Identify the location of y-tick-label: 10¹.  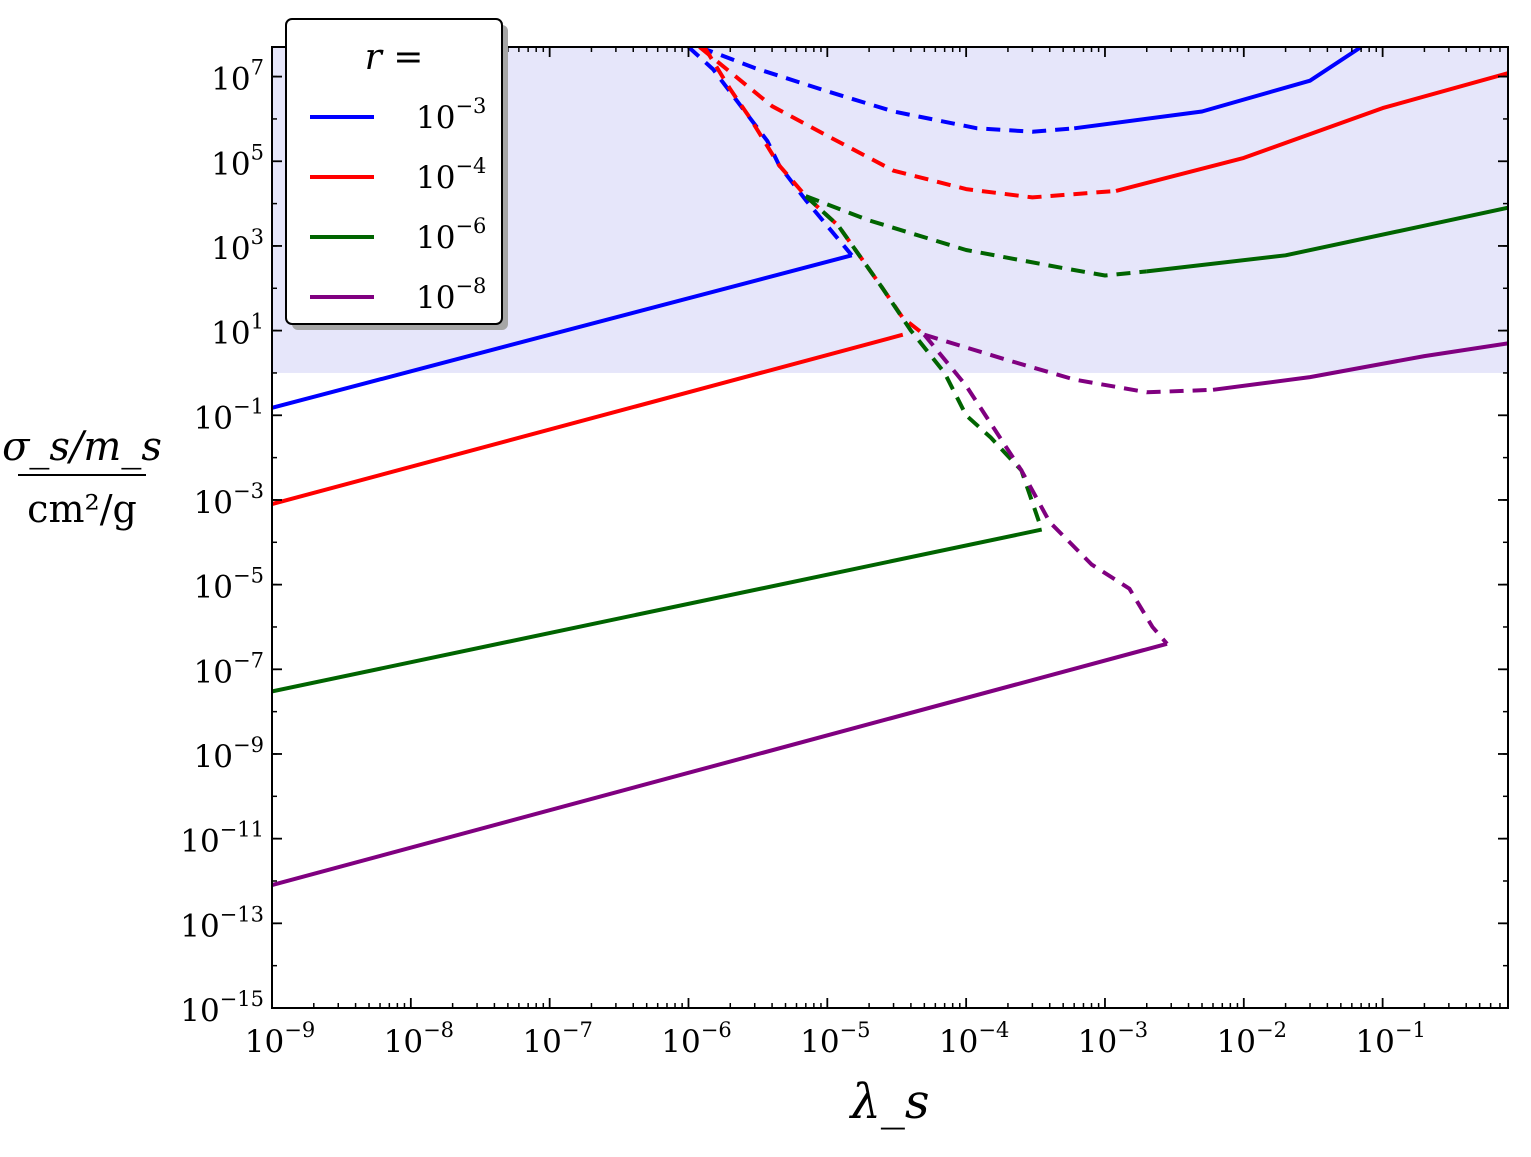
(237, 331).